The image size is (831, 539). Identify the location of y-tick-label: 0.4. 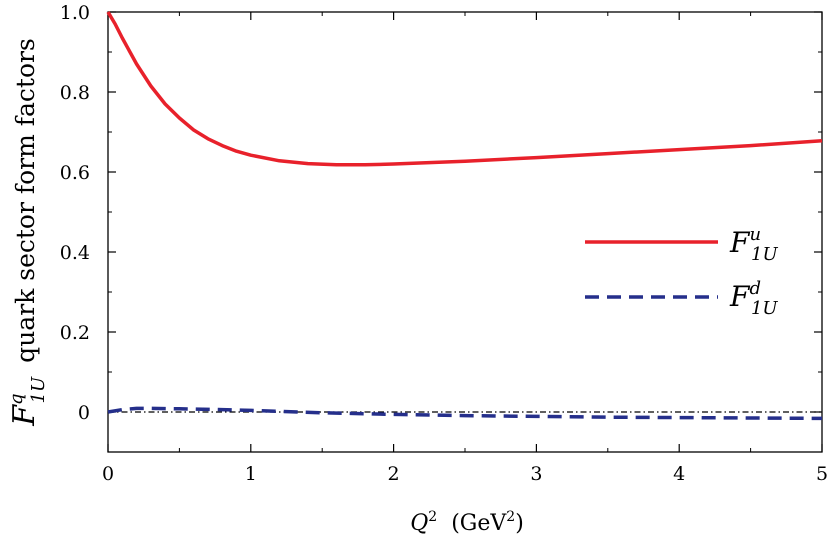
(75, 253).